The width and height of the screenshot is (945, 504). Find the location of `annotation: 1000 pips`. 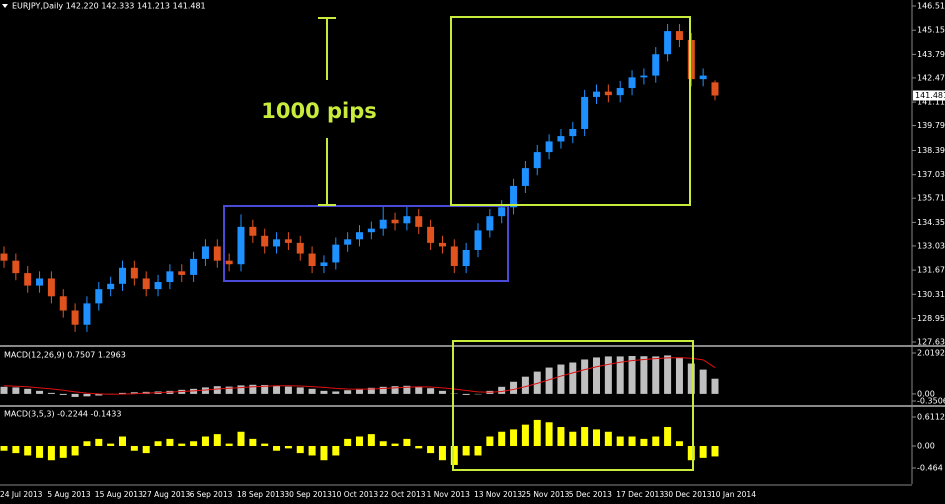

annotation: 1000 pips is located at coordinates (319, 111).